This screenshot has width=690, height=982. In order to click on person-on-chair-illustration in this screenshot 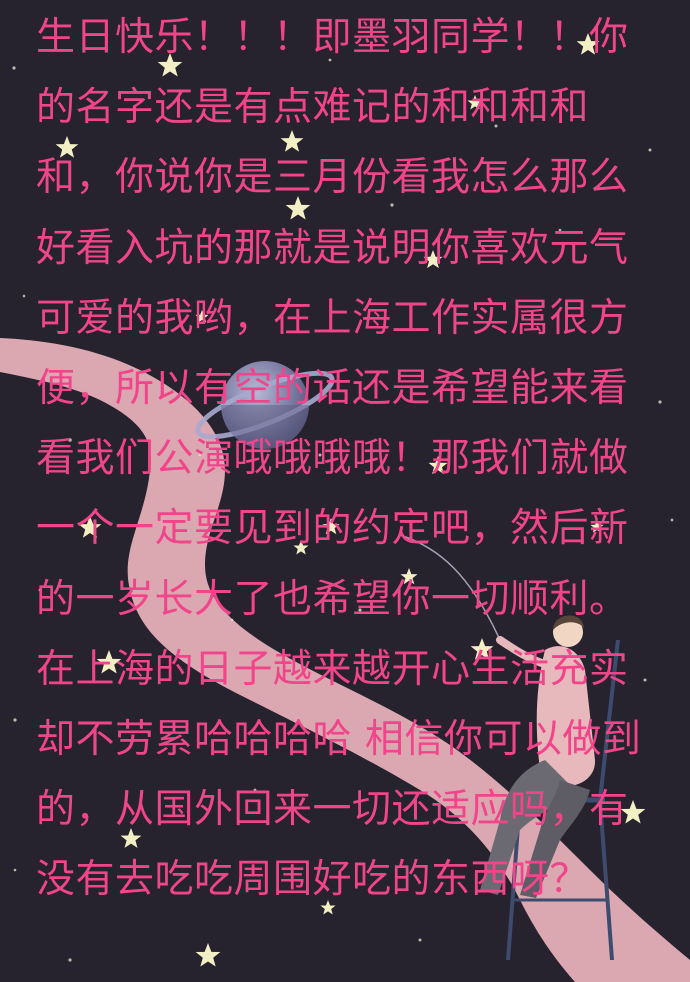, I will do `click(550, 788)`.